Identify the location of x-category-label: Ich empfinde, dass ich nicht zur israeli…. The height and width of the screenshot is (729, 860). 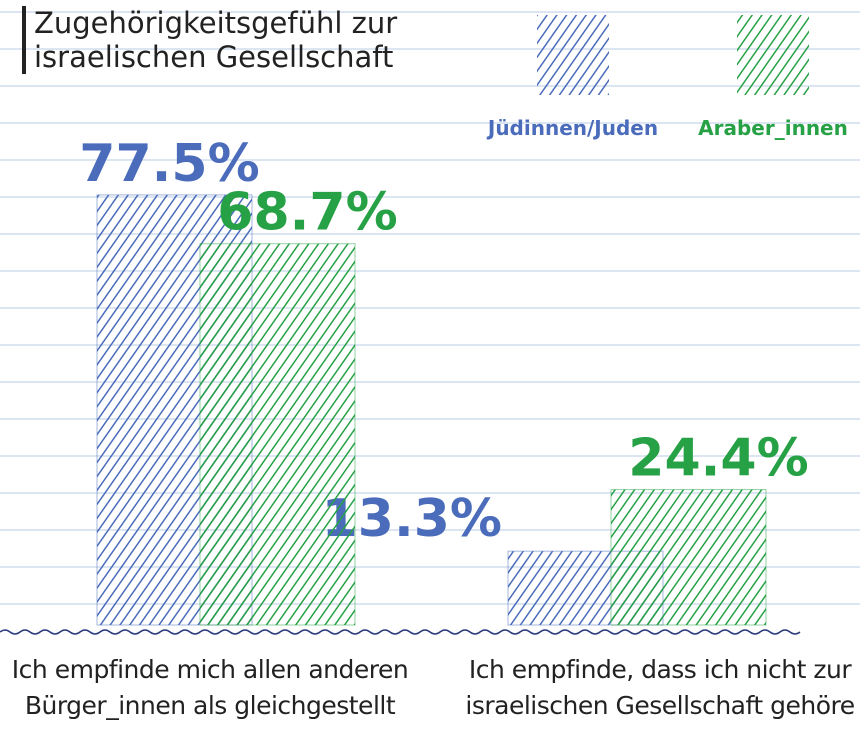
(660, 687).